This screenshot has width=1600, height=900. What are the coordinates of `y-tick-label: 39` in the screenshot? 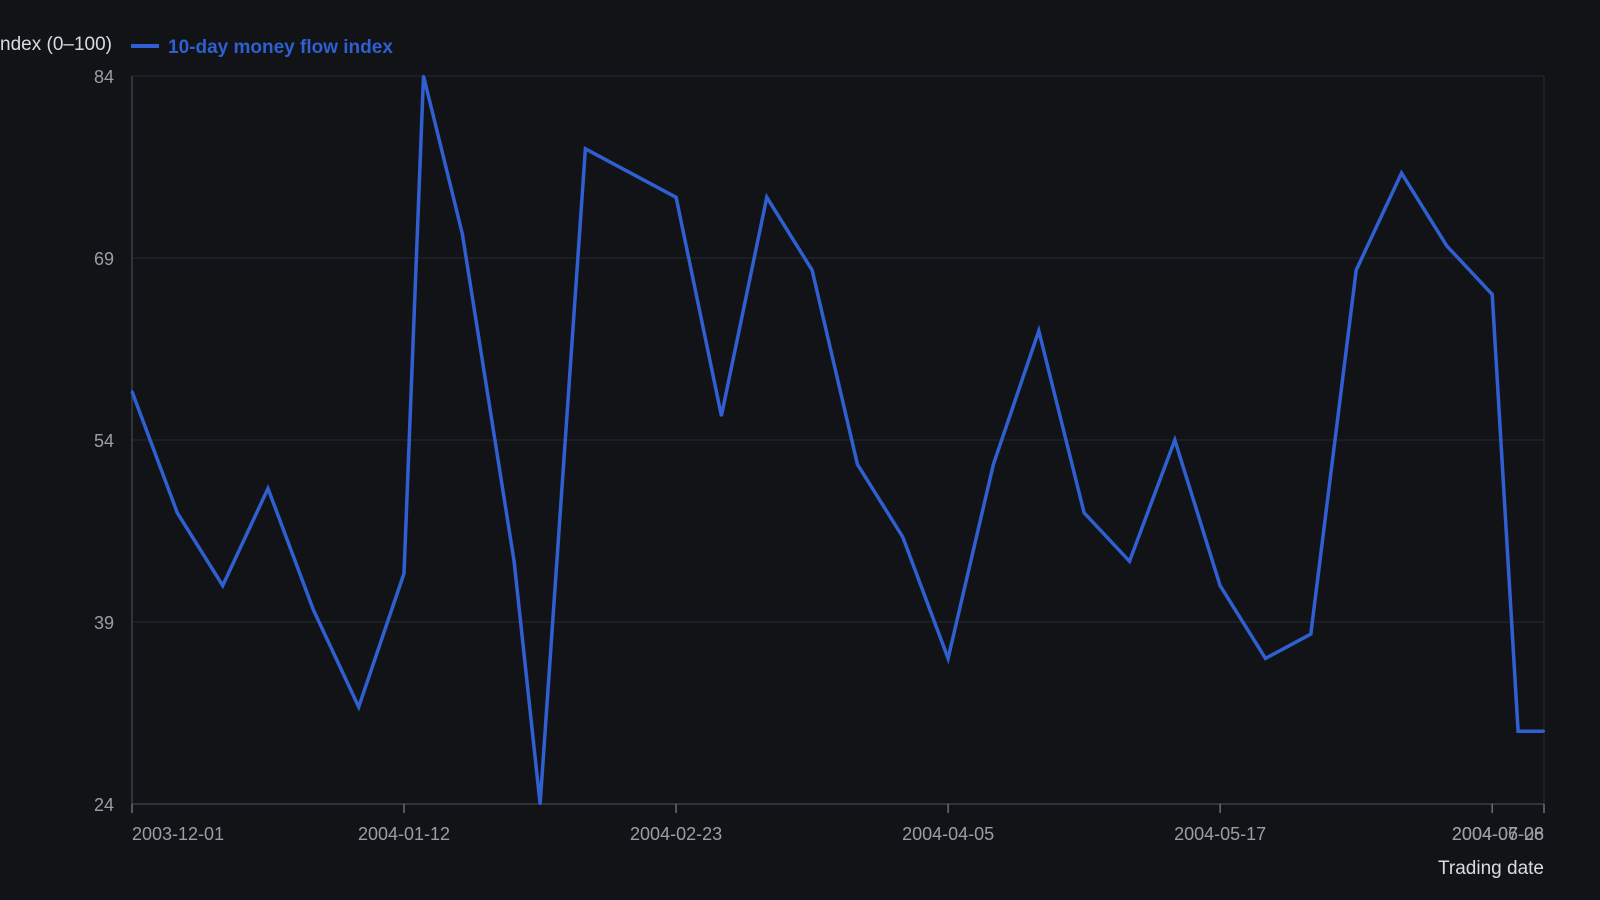 It's located at (104, 623).